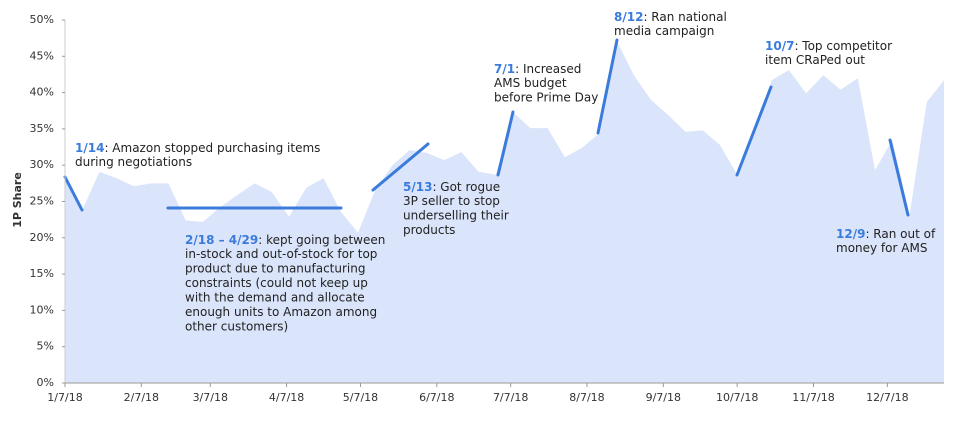 The width and height of the screenshot is (960, 422). I want to click on annotation: constraints (could not keep up, so click(276, 283).